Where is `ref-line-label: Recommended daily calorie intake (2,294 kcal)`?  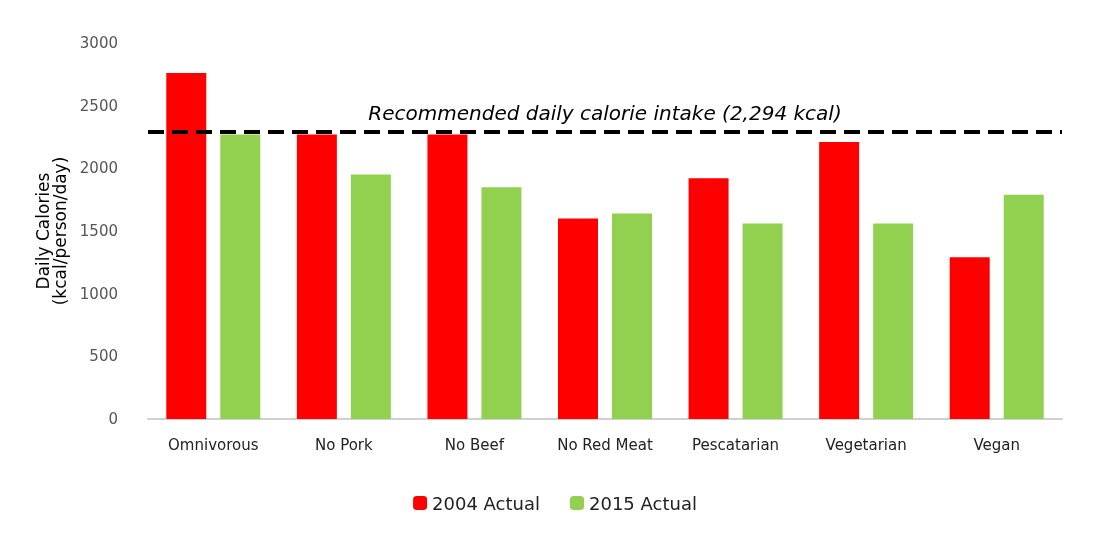 ref-line-label: Recommended daily calorie intake (2,294 kcal) is located at coordinates (605, 113).